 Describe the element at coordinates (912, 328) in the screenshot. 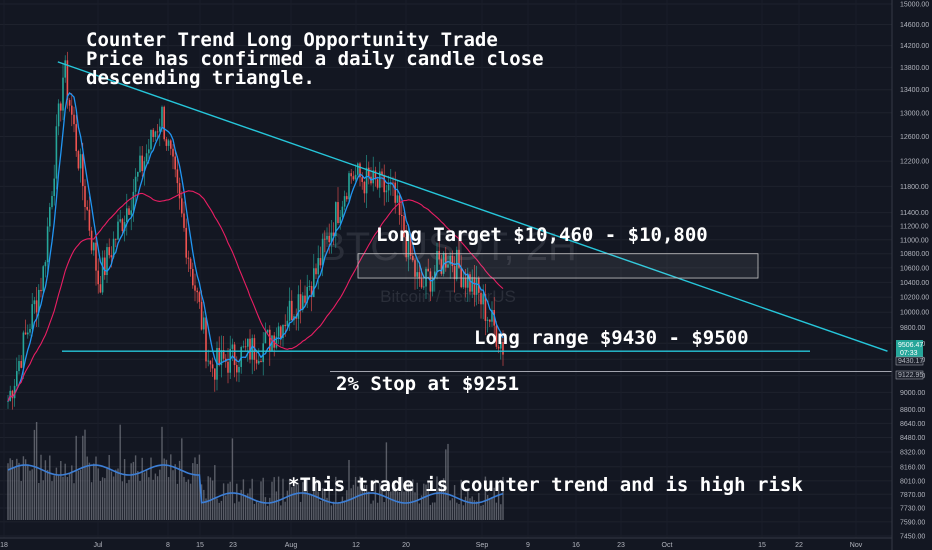

I see `price-tick-label: 9800.00` at that location.